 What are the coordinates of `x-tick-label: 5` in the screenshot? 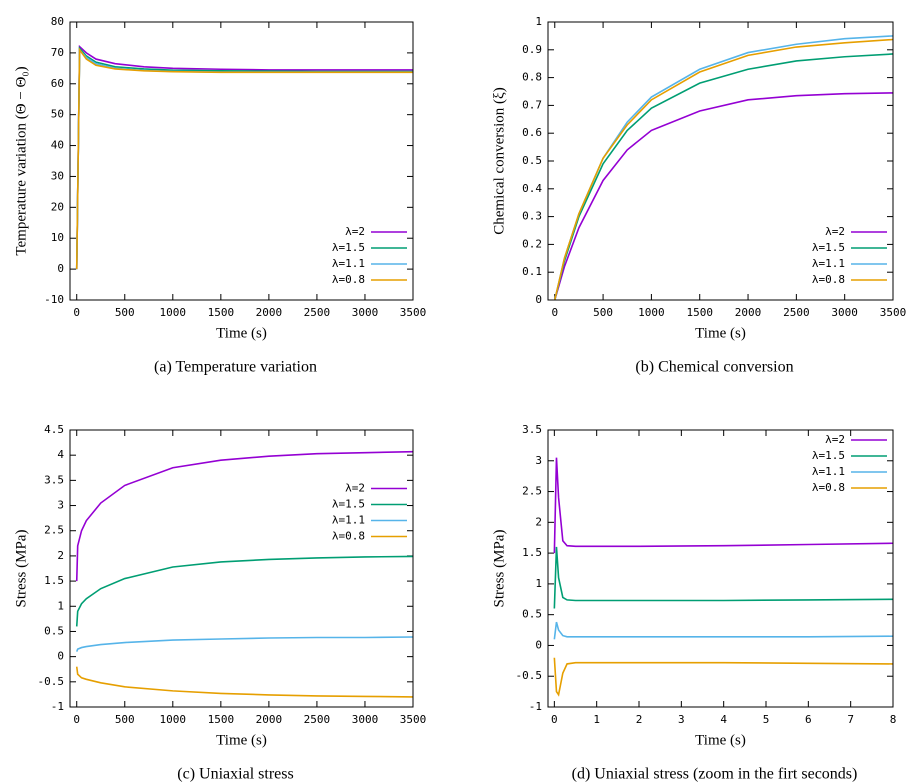 It's located at (766, 719).